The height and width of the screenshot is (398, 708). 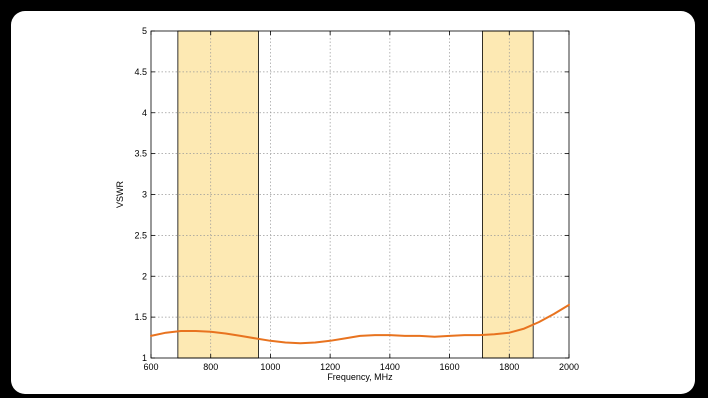 I want to click on y-tick-label: 4, so click(x=144, y=113).